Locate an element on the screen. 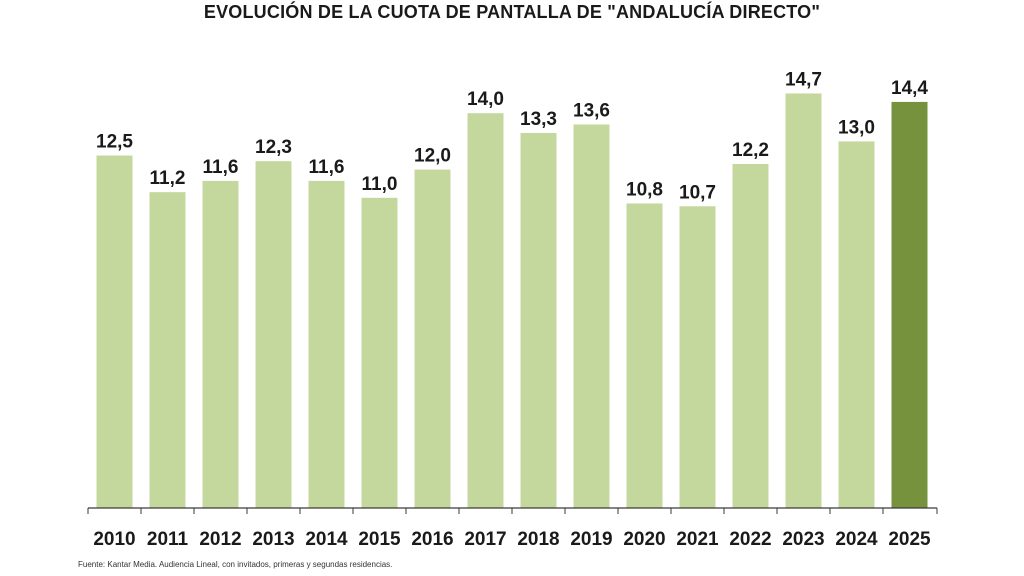 This screenshot has height=576, width=1024. bar-2020 is located at coordinates (644, 355).